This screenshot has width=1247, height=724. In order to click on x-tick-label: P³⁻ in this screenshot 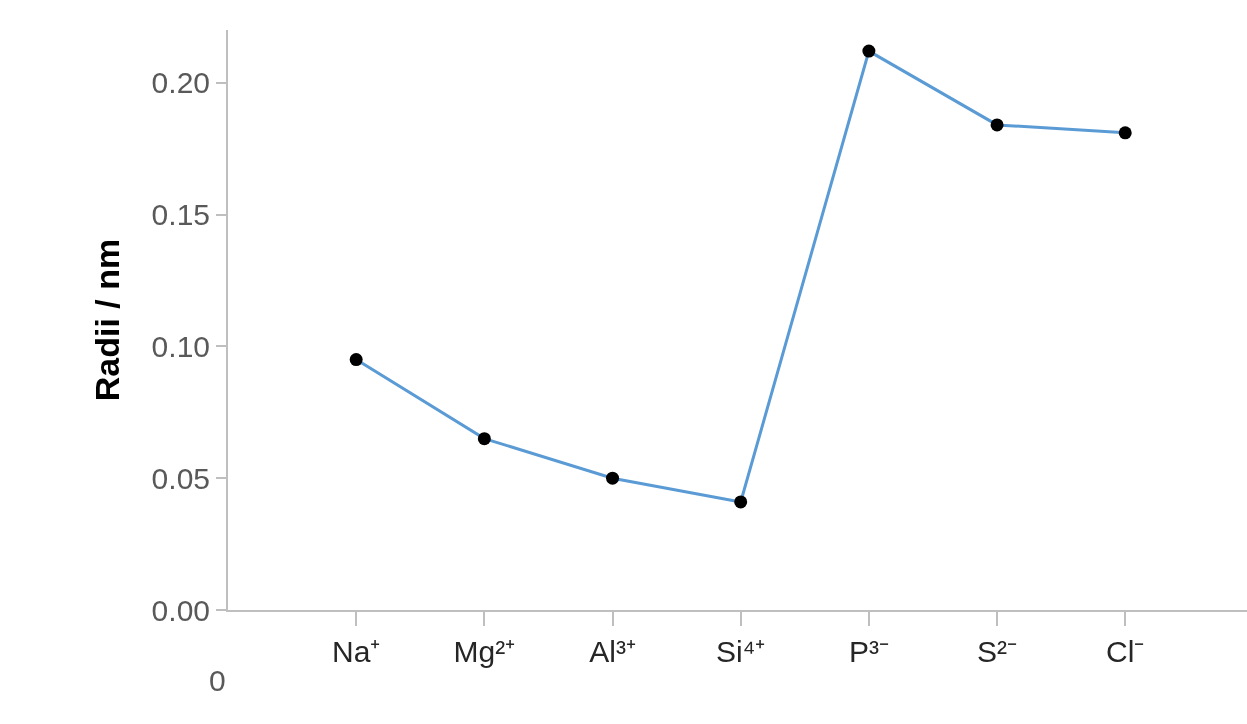, I will do `click(868, 651)`.